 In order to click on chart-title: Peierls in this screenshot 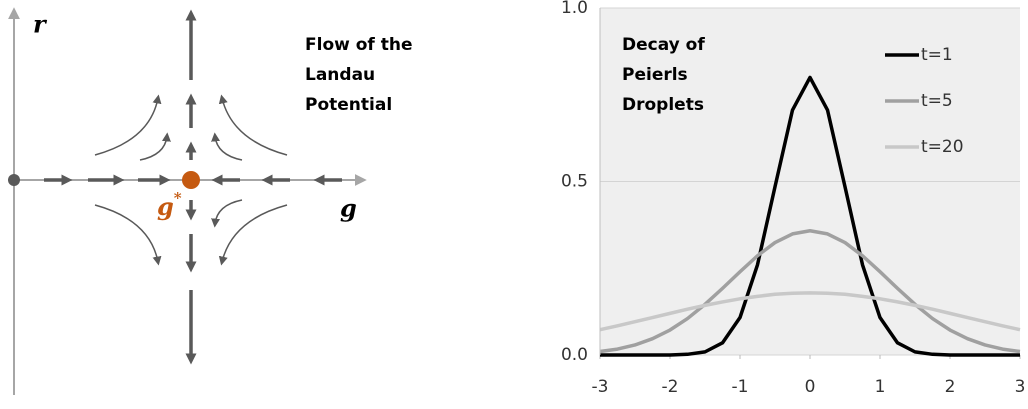, I will do `click(655, 75)`.